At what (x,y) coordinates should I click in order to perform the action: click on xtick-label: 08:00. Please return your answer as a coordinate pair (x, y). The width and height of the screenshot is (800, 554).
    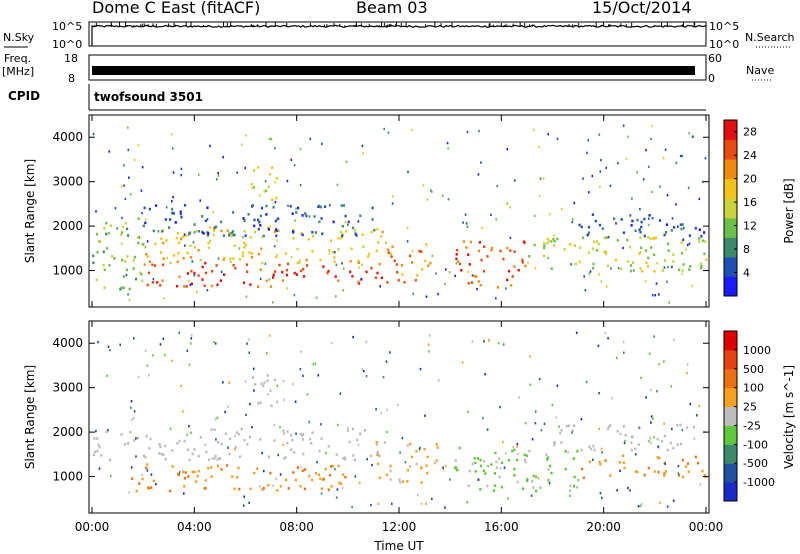
    Looking at the image, I should click on (296, 527).